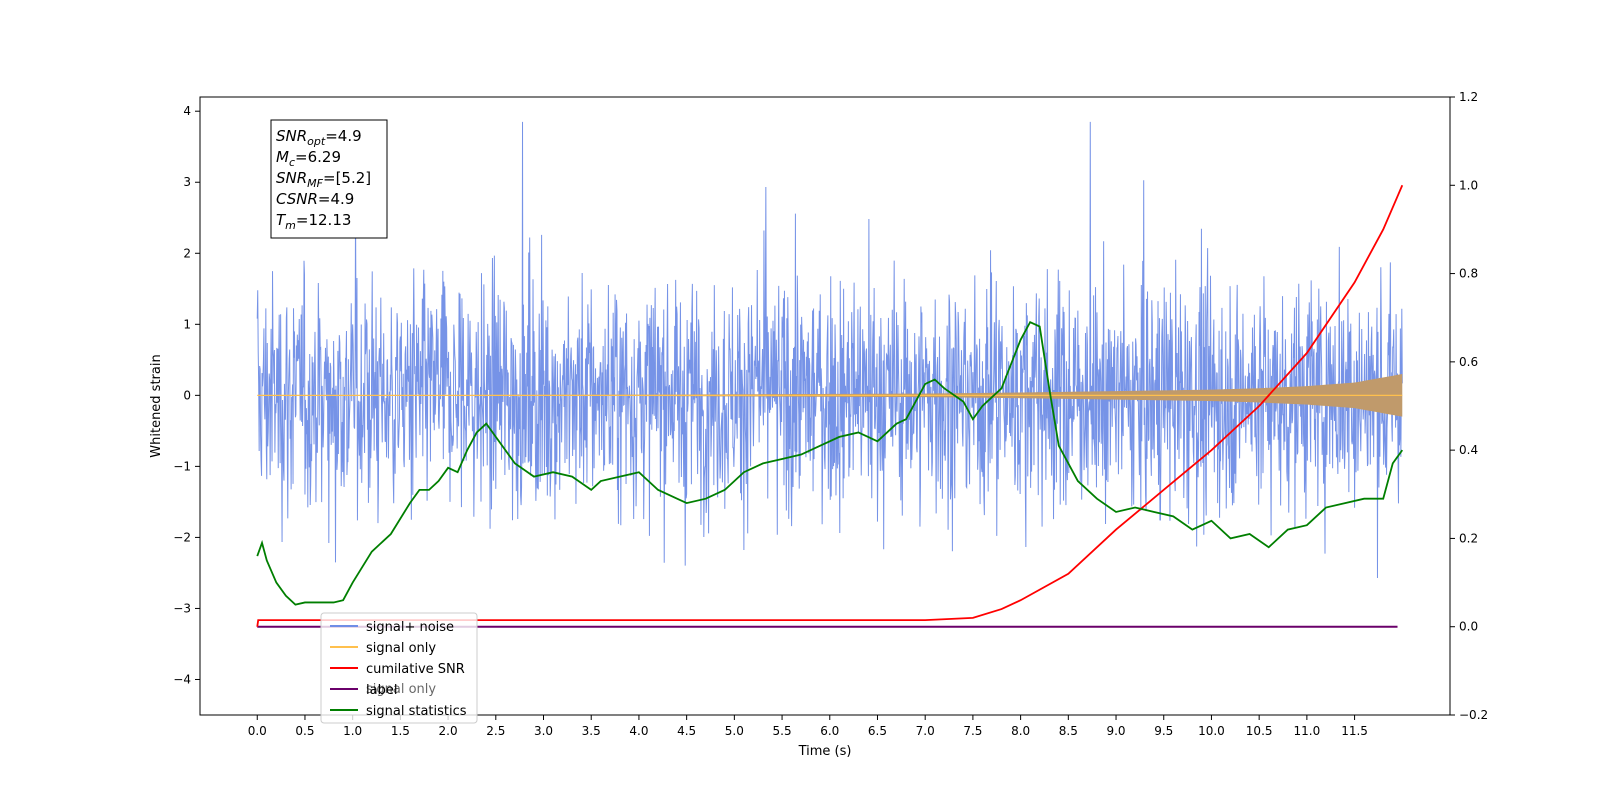 The width and height of the screenshot is (1600, 800). I want to click on x-tick-label: 5.0, so click(734, 731).